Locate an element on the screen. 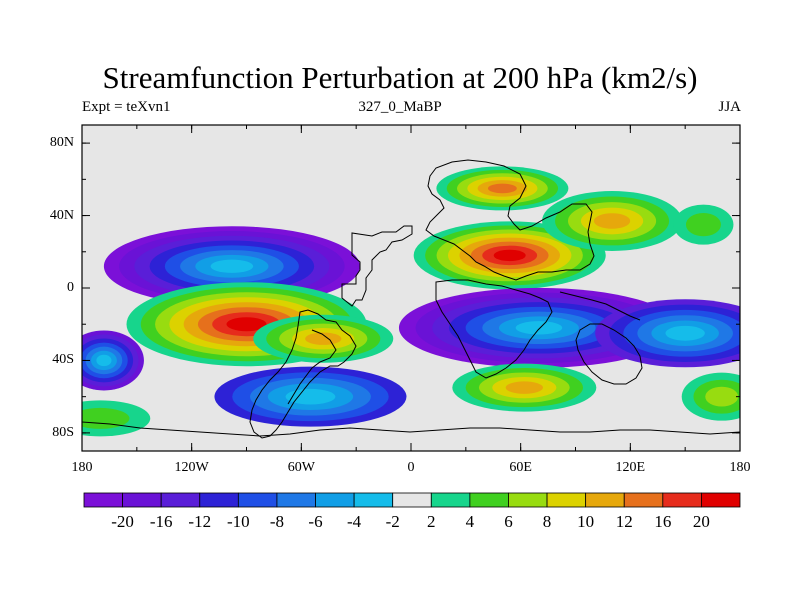 Image resolution: width=800 pixels, height=600 pixels. coastline-south-america-inner is located at coordinates (312, 367).